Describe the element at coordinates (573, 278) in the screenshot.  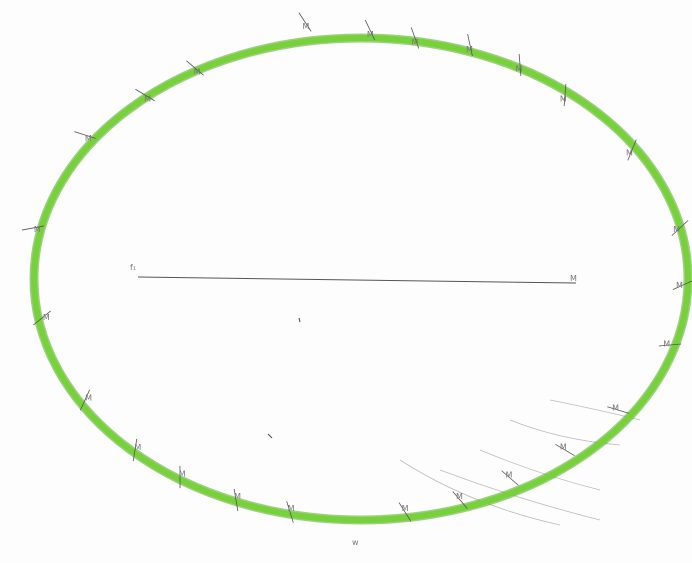
I see `axis-end-label: M` at that location.